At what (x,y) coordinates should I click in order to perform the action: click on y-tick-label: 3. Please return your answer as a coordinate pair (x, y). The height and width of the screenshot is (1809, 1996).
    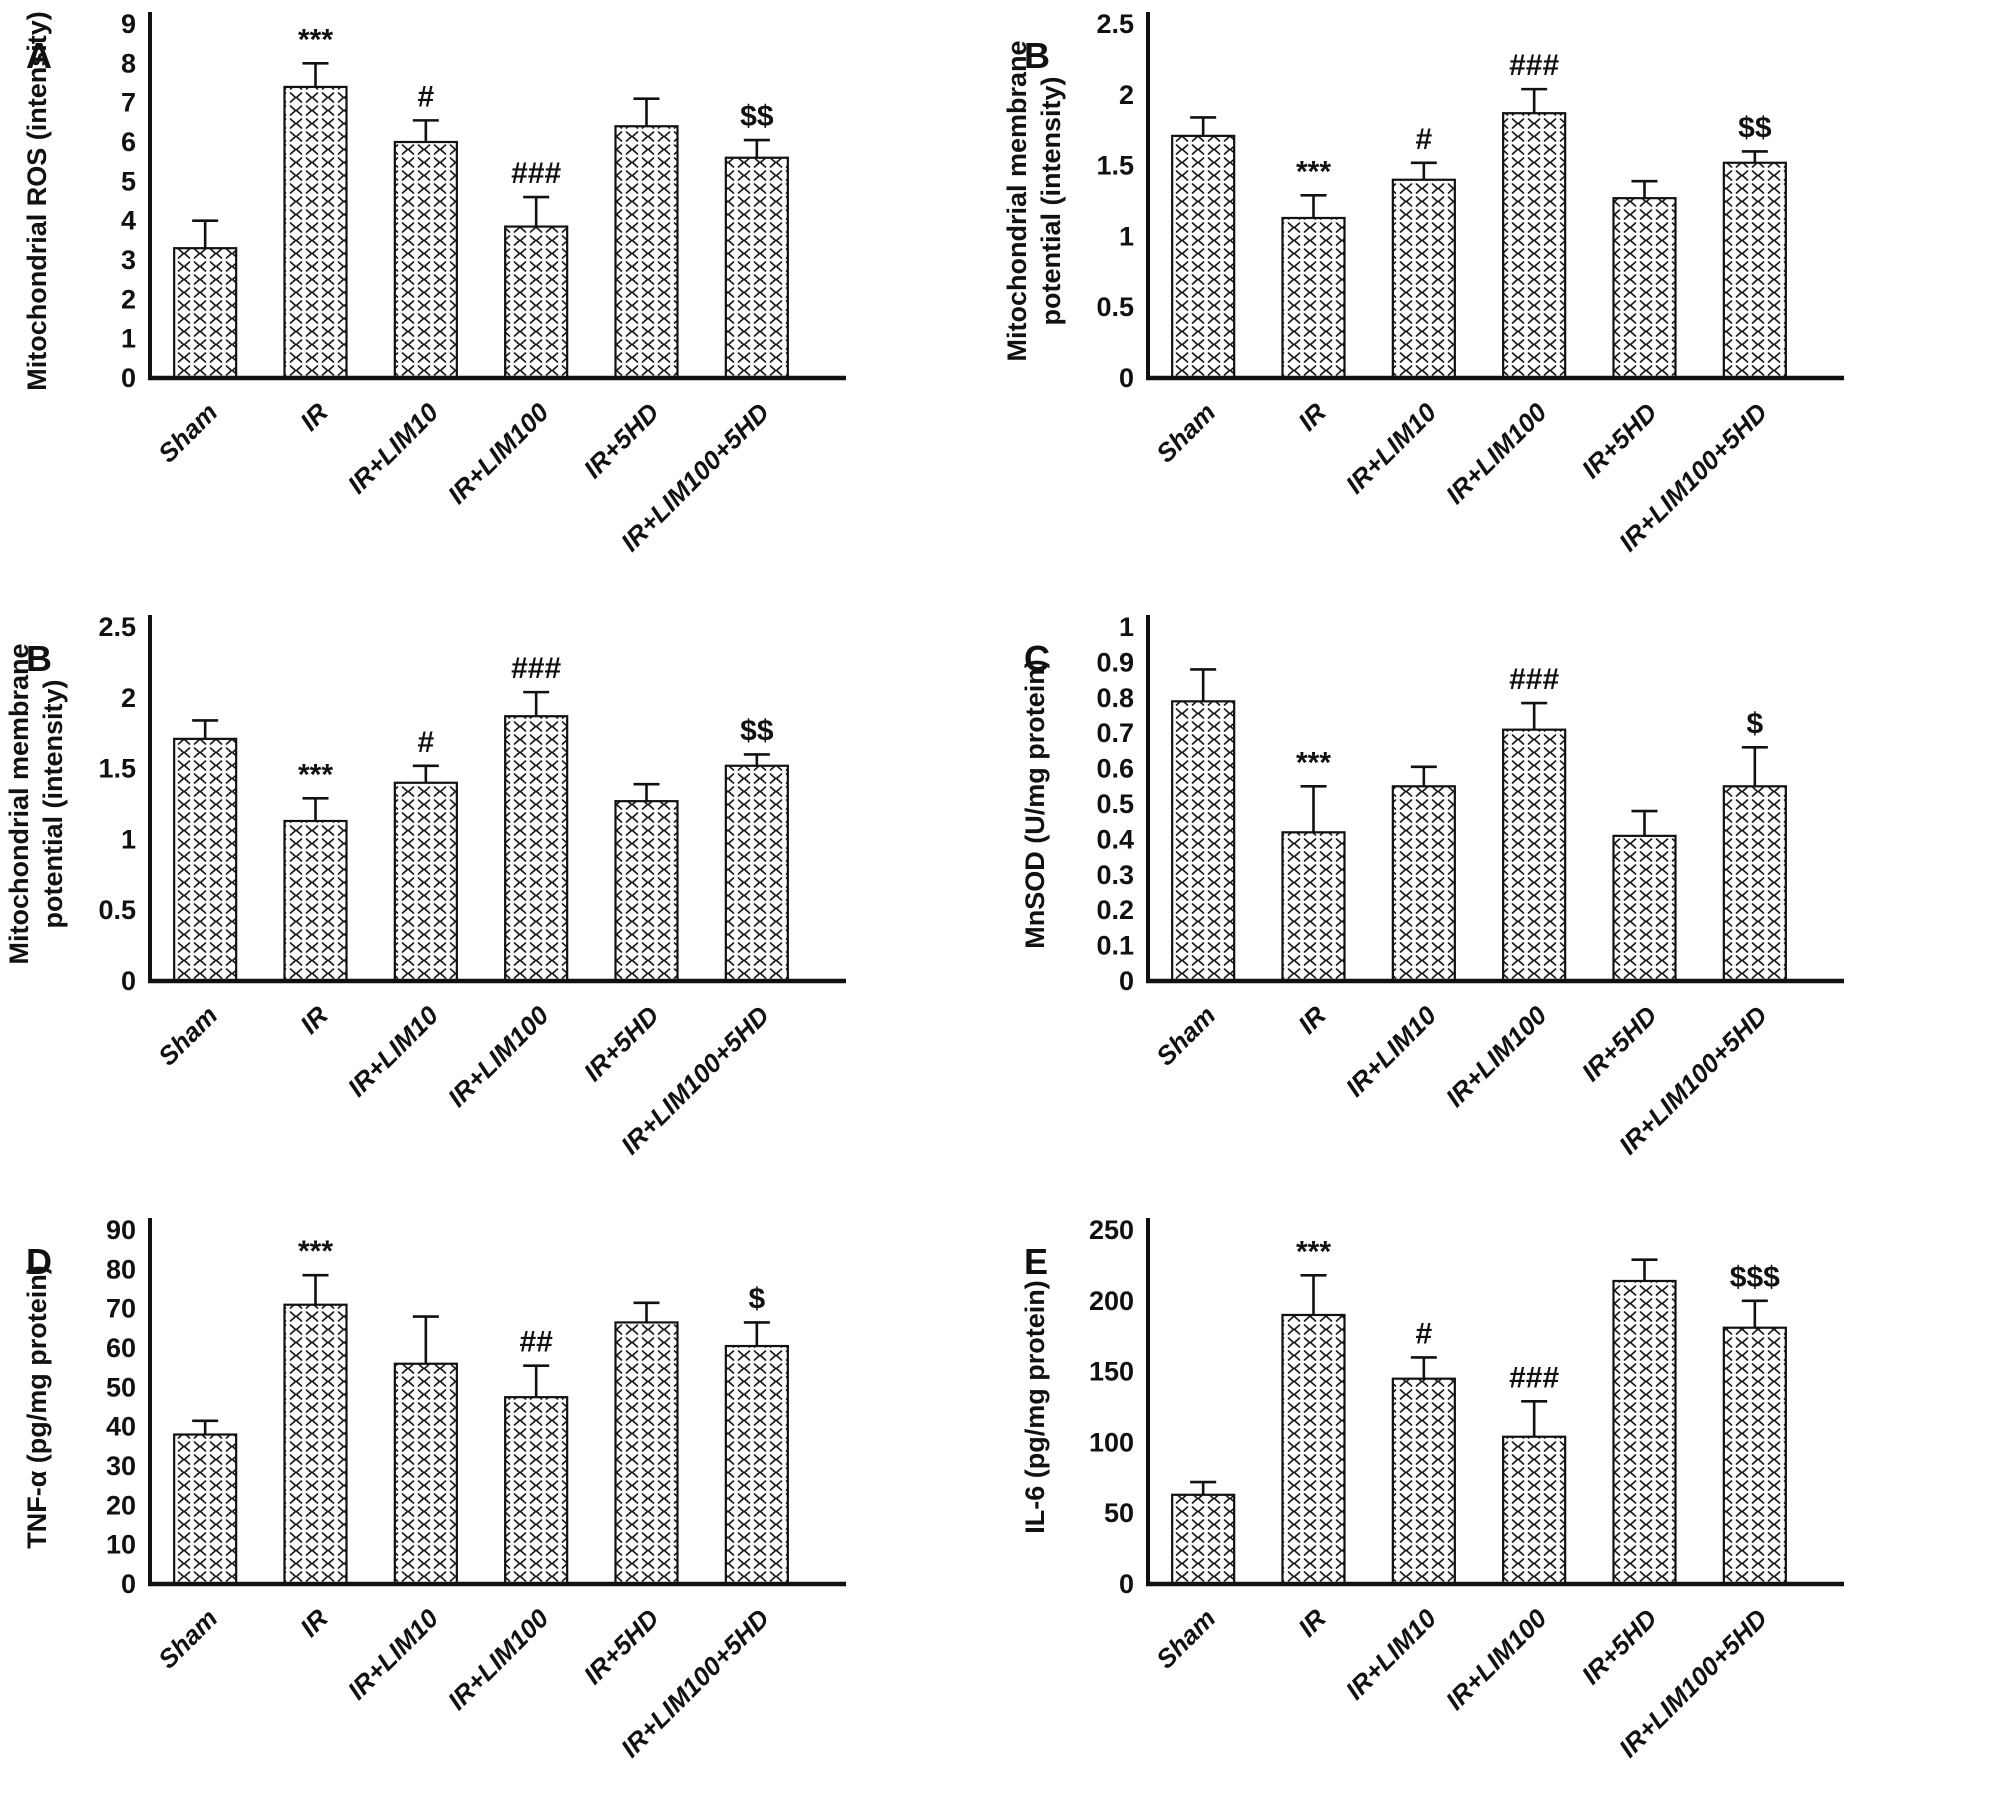
    Looking at the image, I should click on (128, 260).